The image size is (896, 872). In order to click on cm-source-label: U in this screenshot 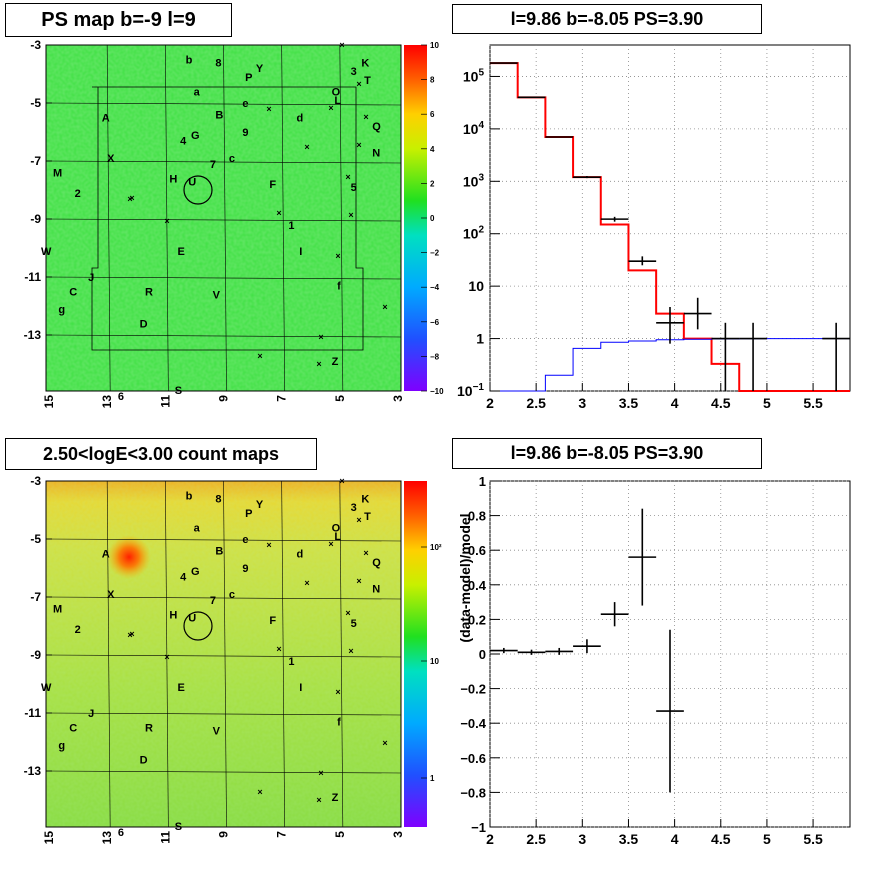, I will do `click(192, 618)`.